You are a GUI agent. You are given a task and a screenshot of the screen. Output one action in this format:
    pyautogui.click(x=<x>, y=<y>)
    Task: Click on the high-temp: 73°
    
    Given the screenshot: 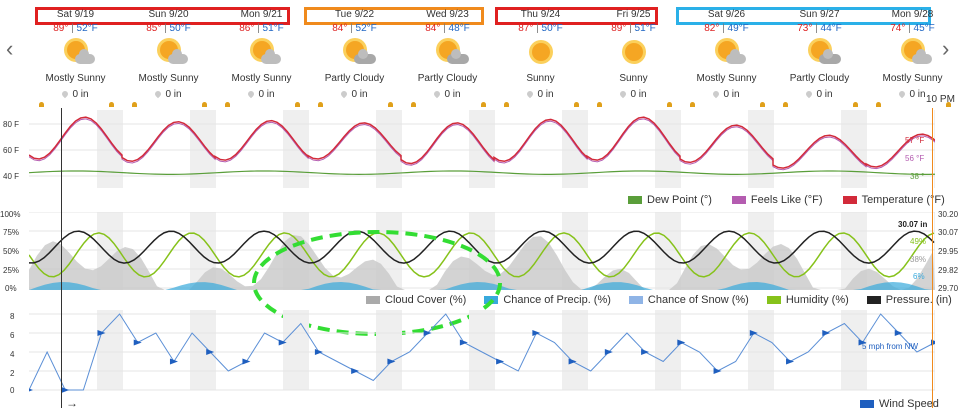 What is the action you would take?
    pyautogui.click(x=805, y=28)
    